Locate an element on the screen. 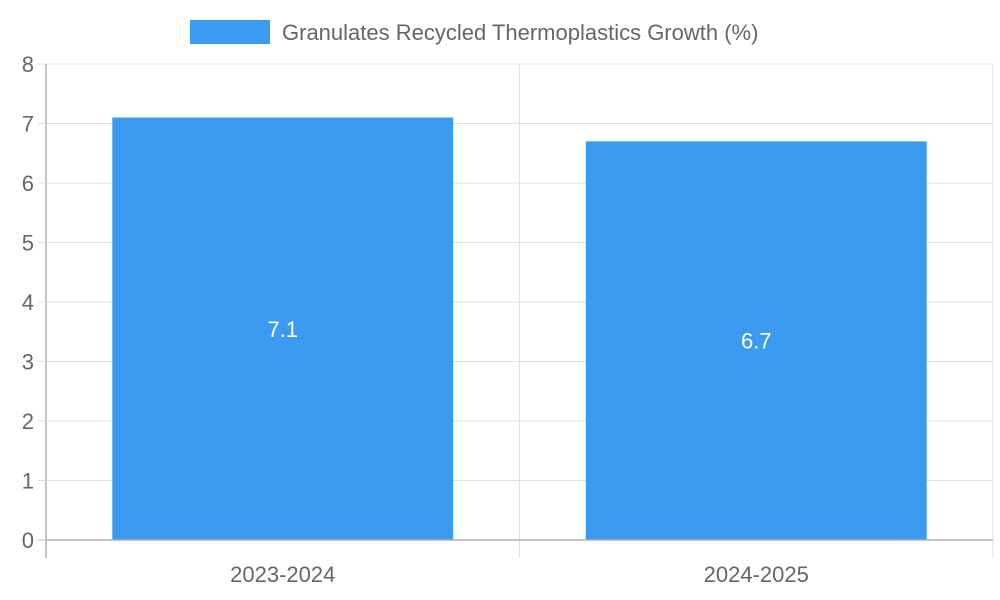 The image size is (1000, 600). y-tick-label-1: 1 is located at coordinates (28, 481).